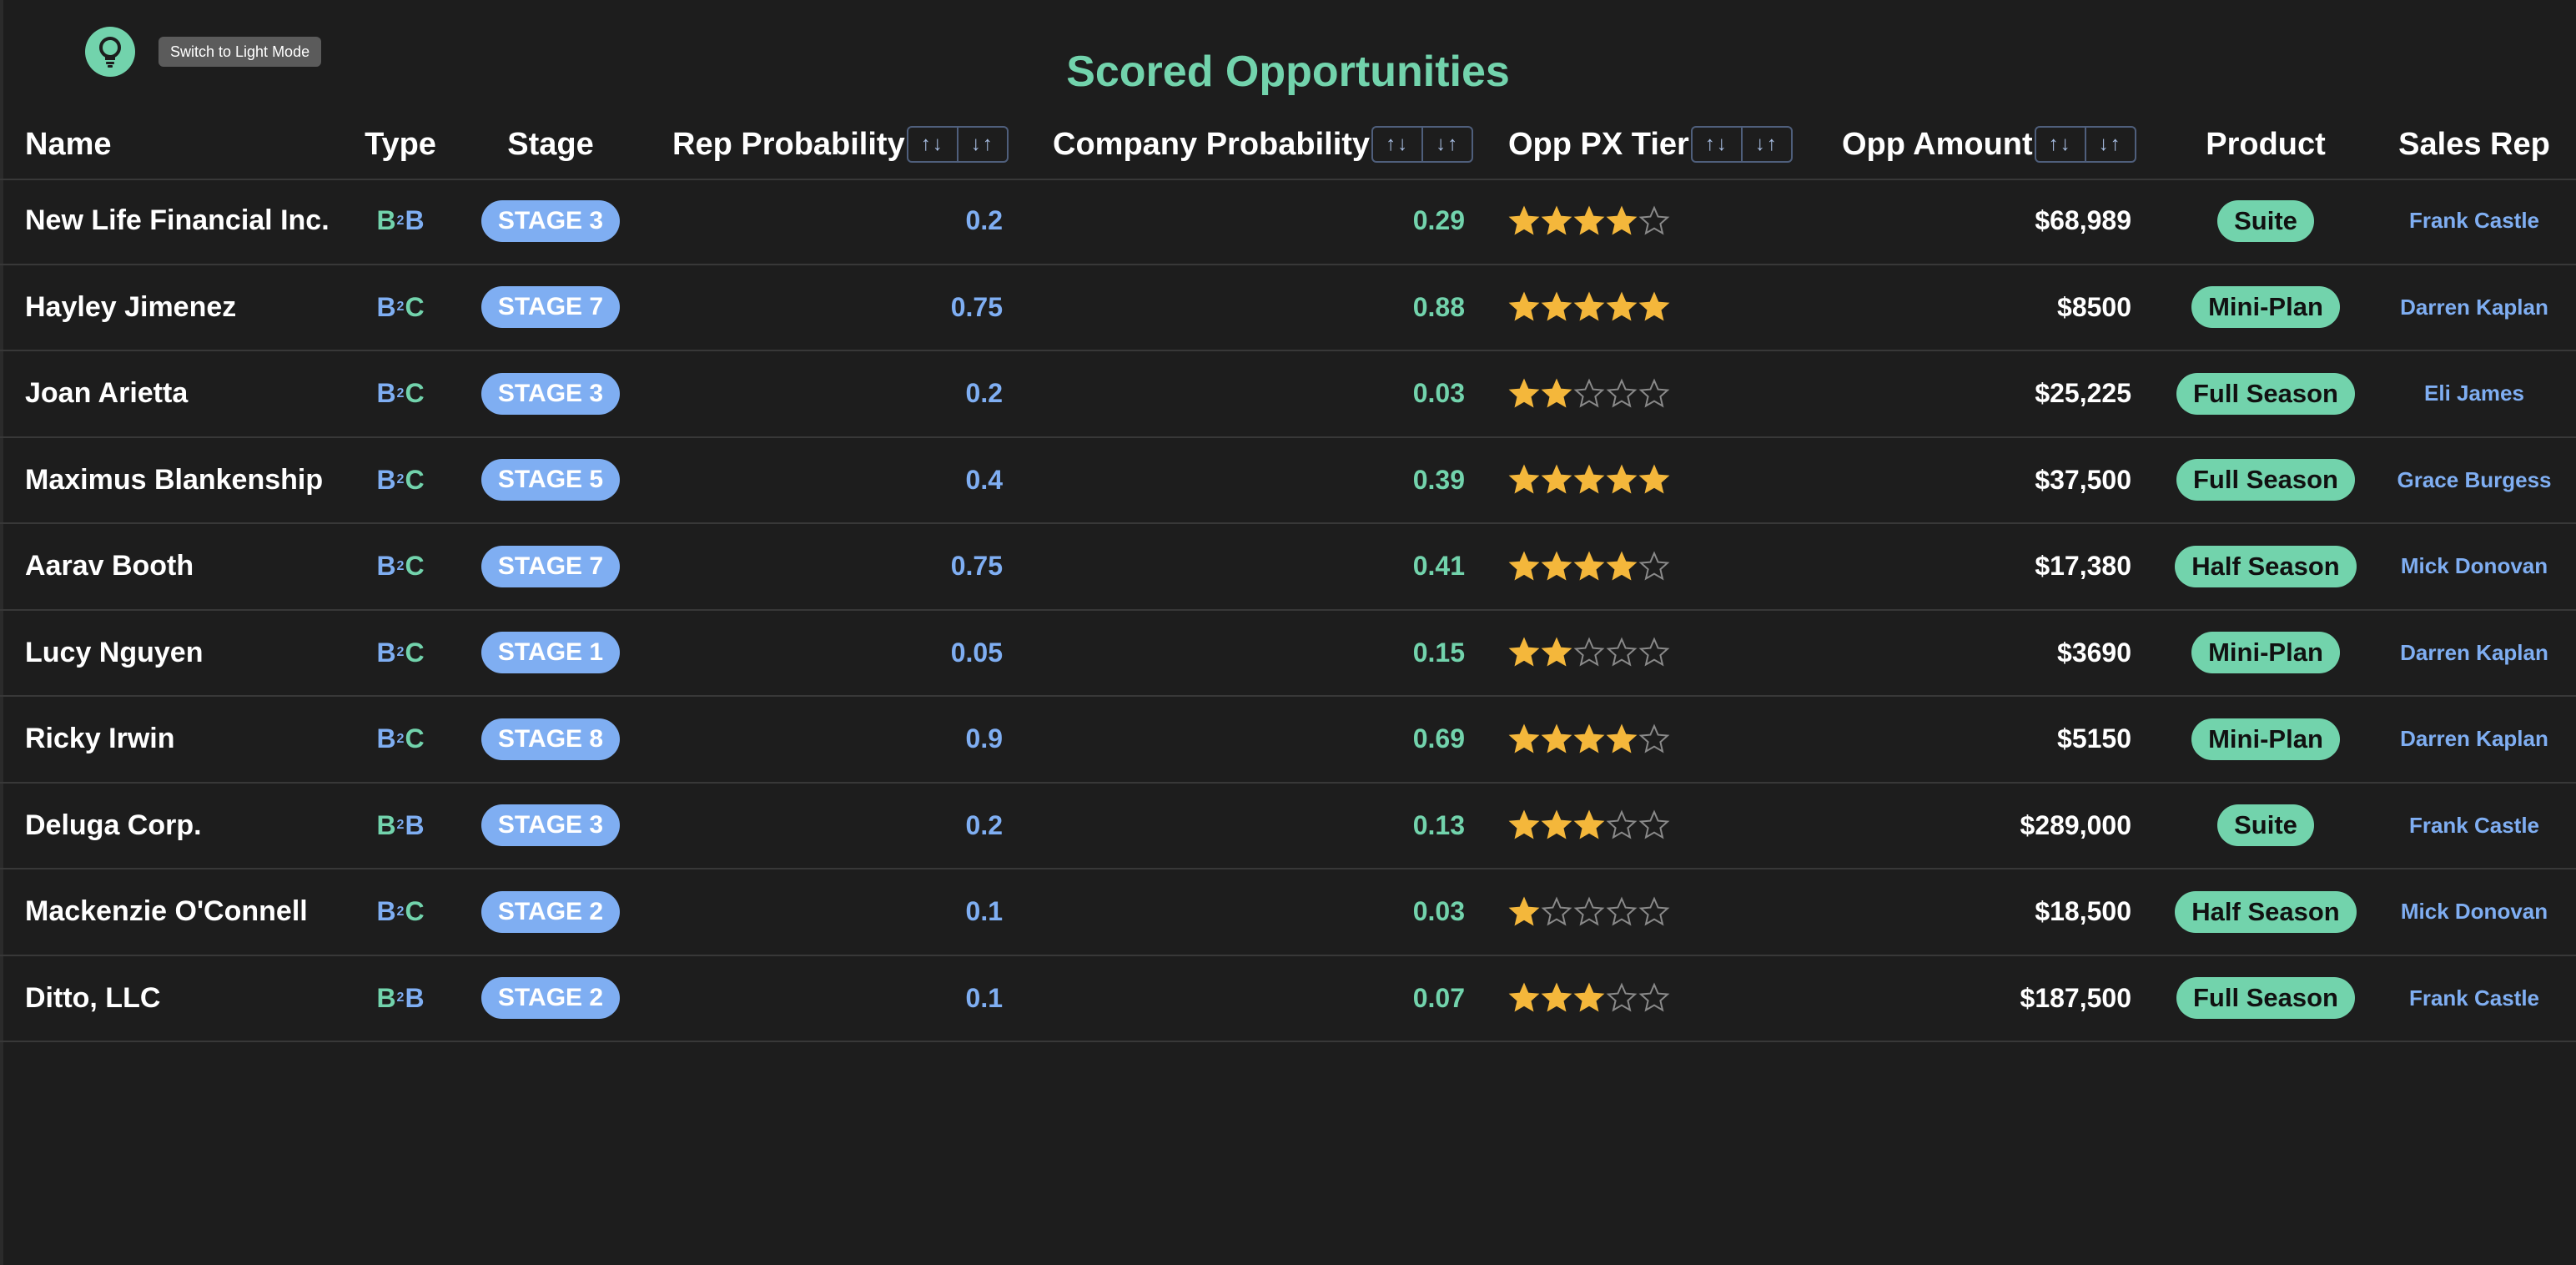 The height and width of the screenshot is (1265, 2576). What do you see at coordinates (68, 144) in the screenshot?
I see `header-name: Name` at bounding box center [68, 144].